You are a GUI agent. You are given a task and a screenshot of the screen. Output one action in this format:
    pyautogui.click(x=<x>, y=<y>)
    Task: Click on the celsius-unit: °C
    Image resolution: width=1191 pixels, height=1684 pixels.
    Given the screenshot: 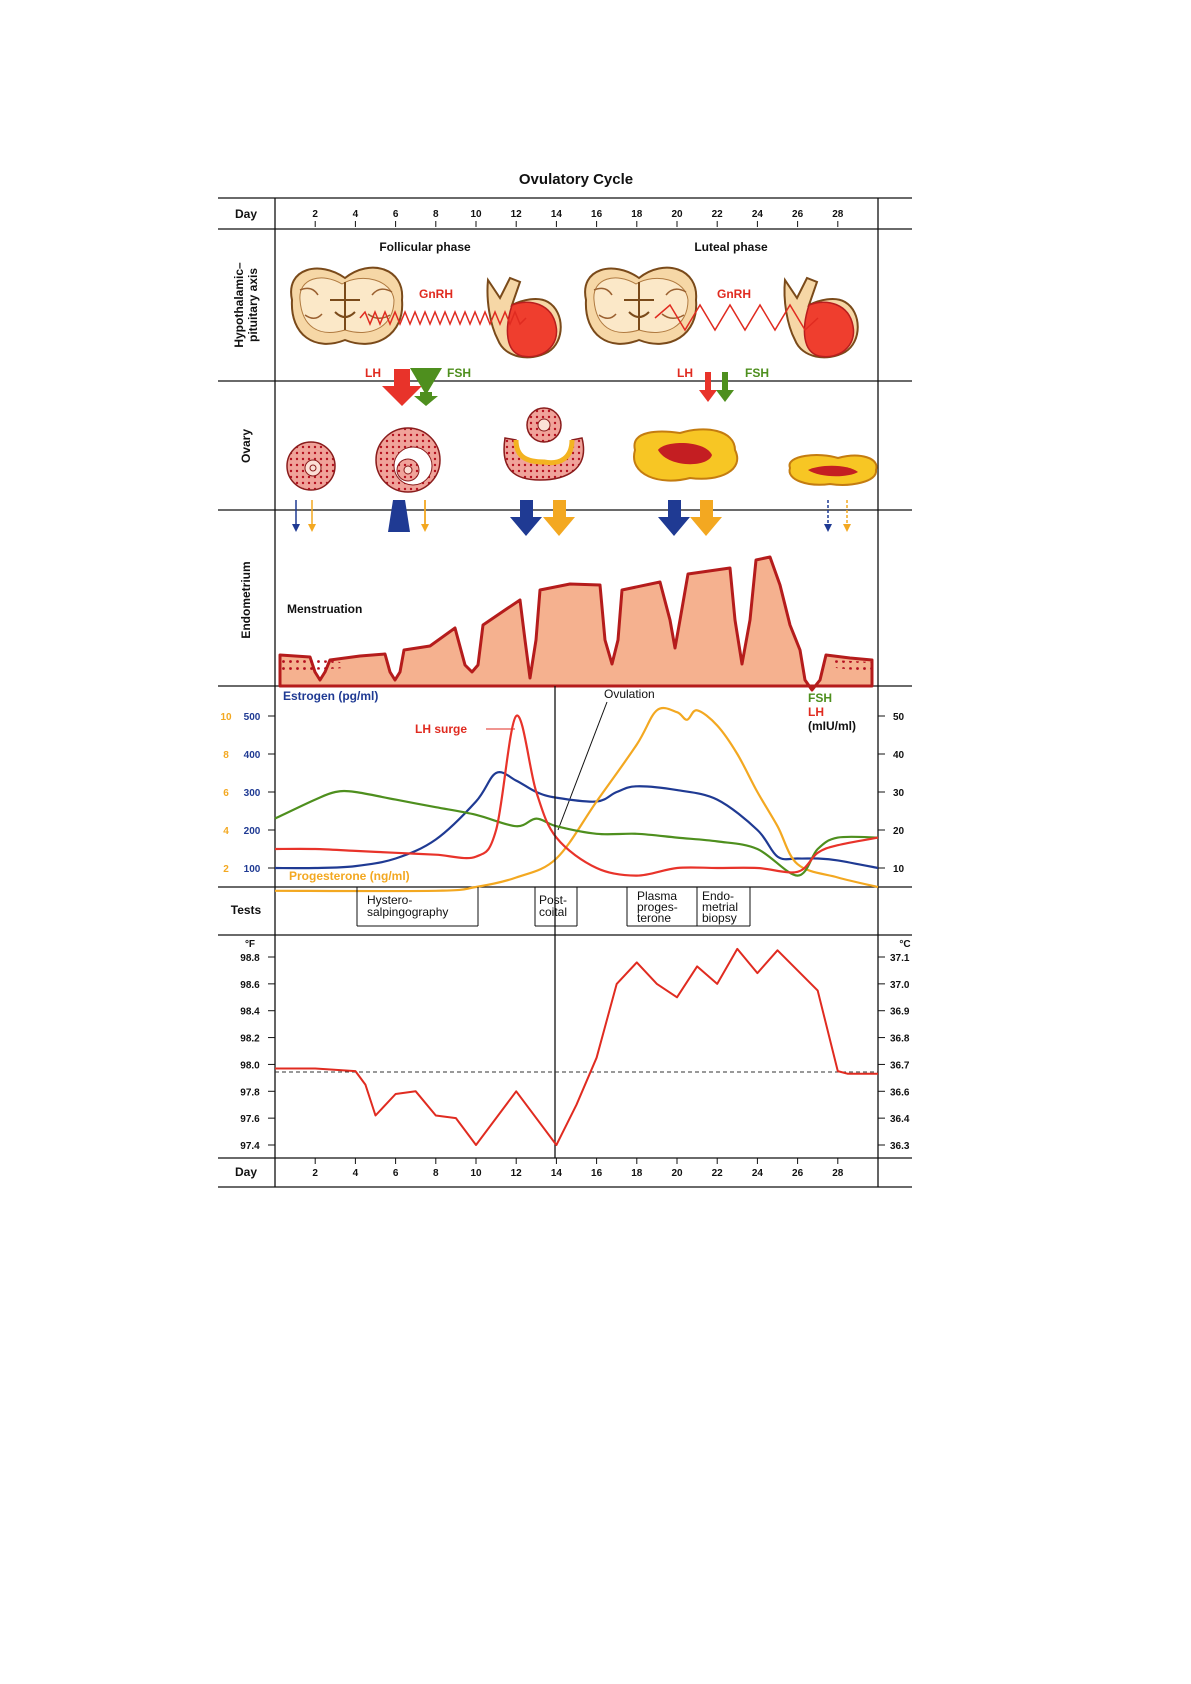 What is the action you would take?
    pyautogui.click(x=904, y=944)
    